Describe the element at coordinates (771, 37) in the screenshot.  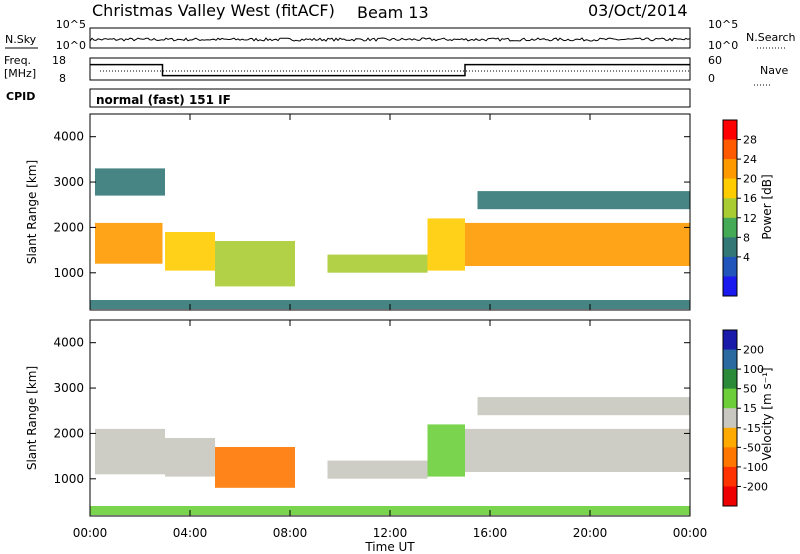
I see `nsearch-label: N.Search` at that location.